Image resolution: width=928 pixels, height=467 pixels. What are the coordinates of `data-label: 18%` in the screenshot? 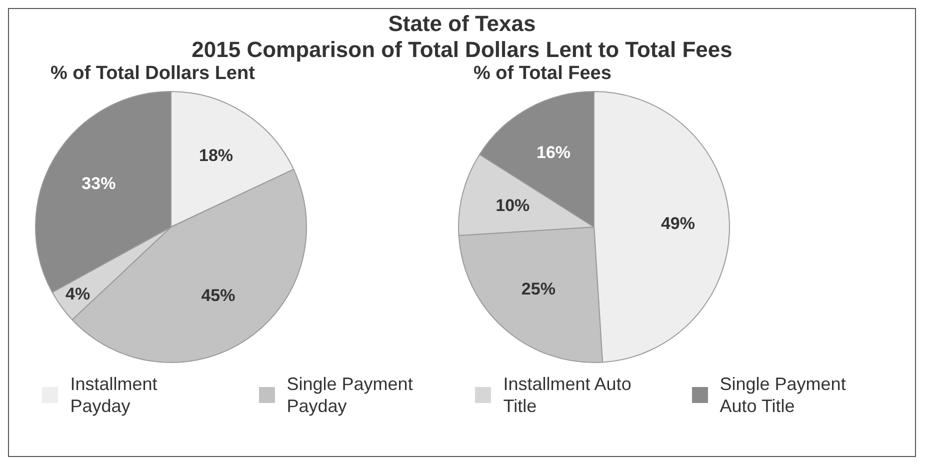 It's located at (215, 155).